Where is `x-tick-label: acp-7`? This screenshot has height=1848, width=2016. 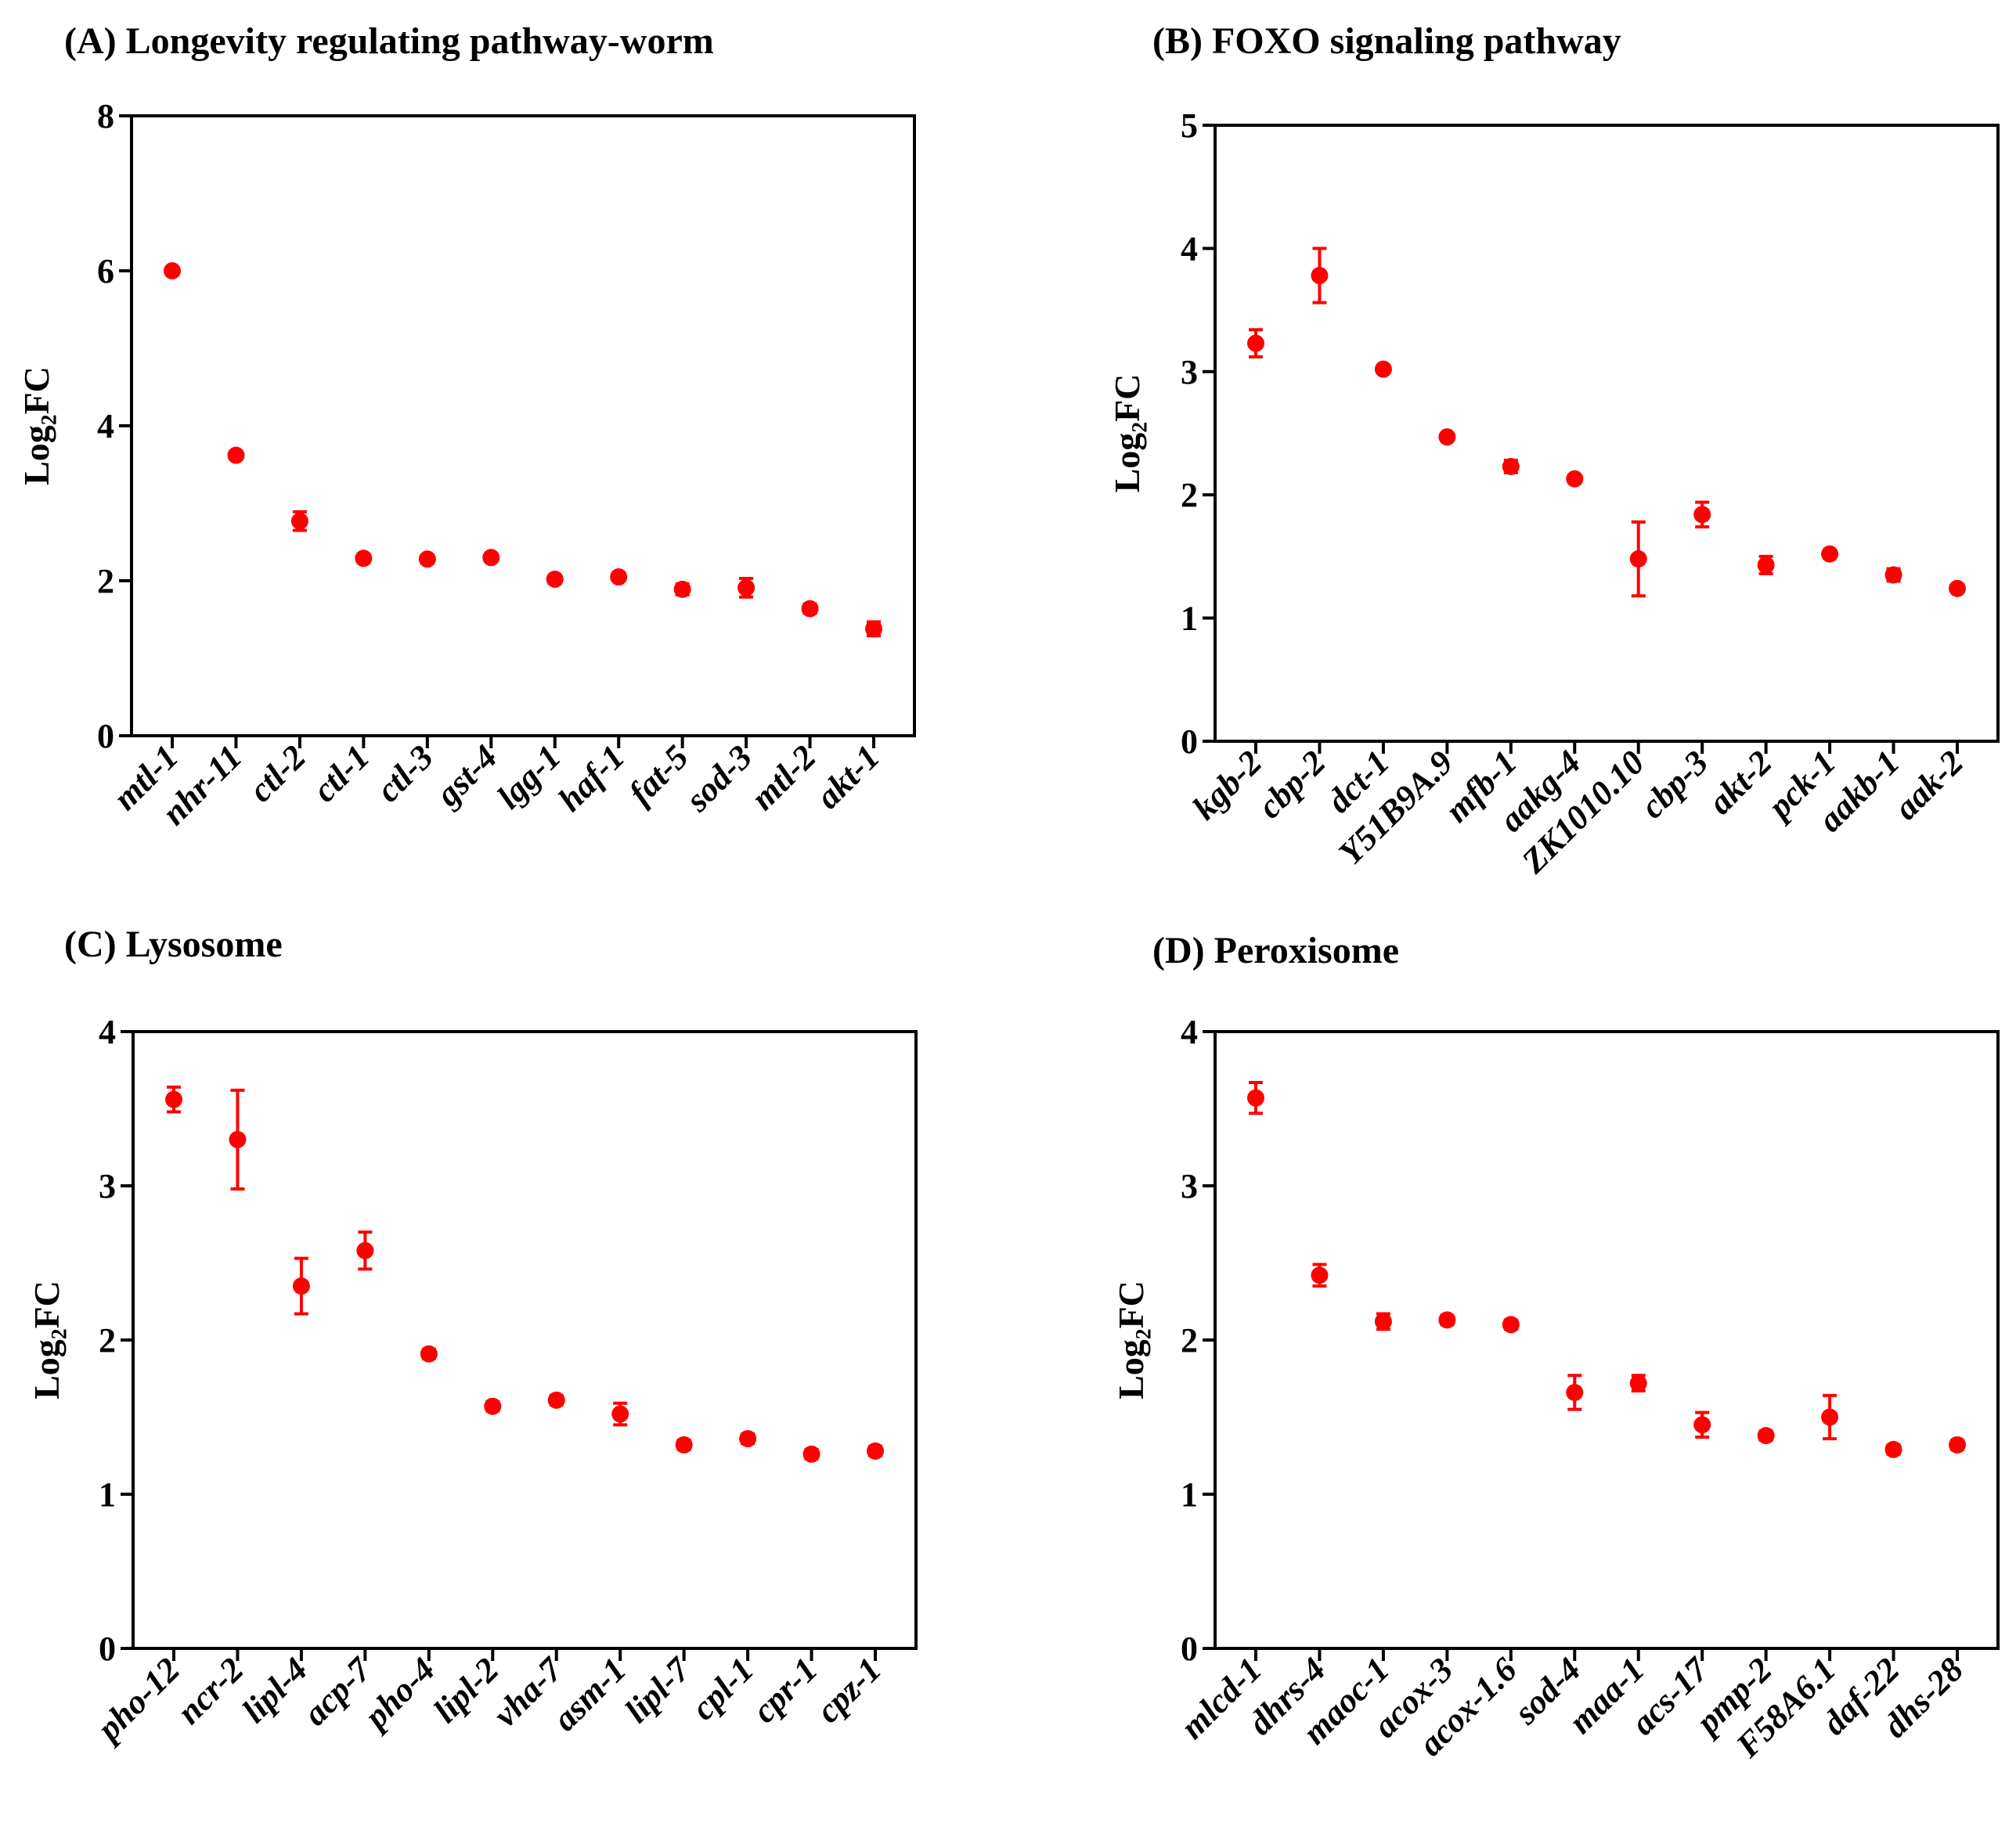
x-tick-label: acp-7 is located at coordinates (338, 1691).